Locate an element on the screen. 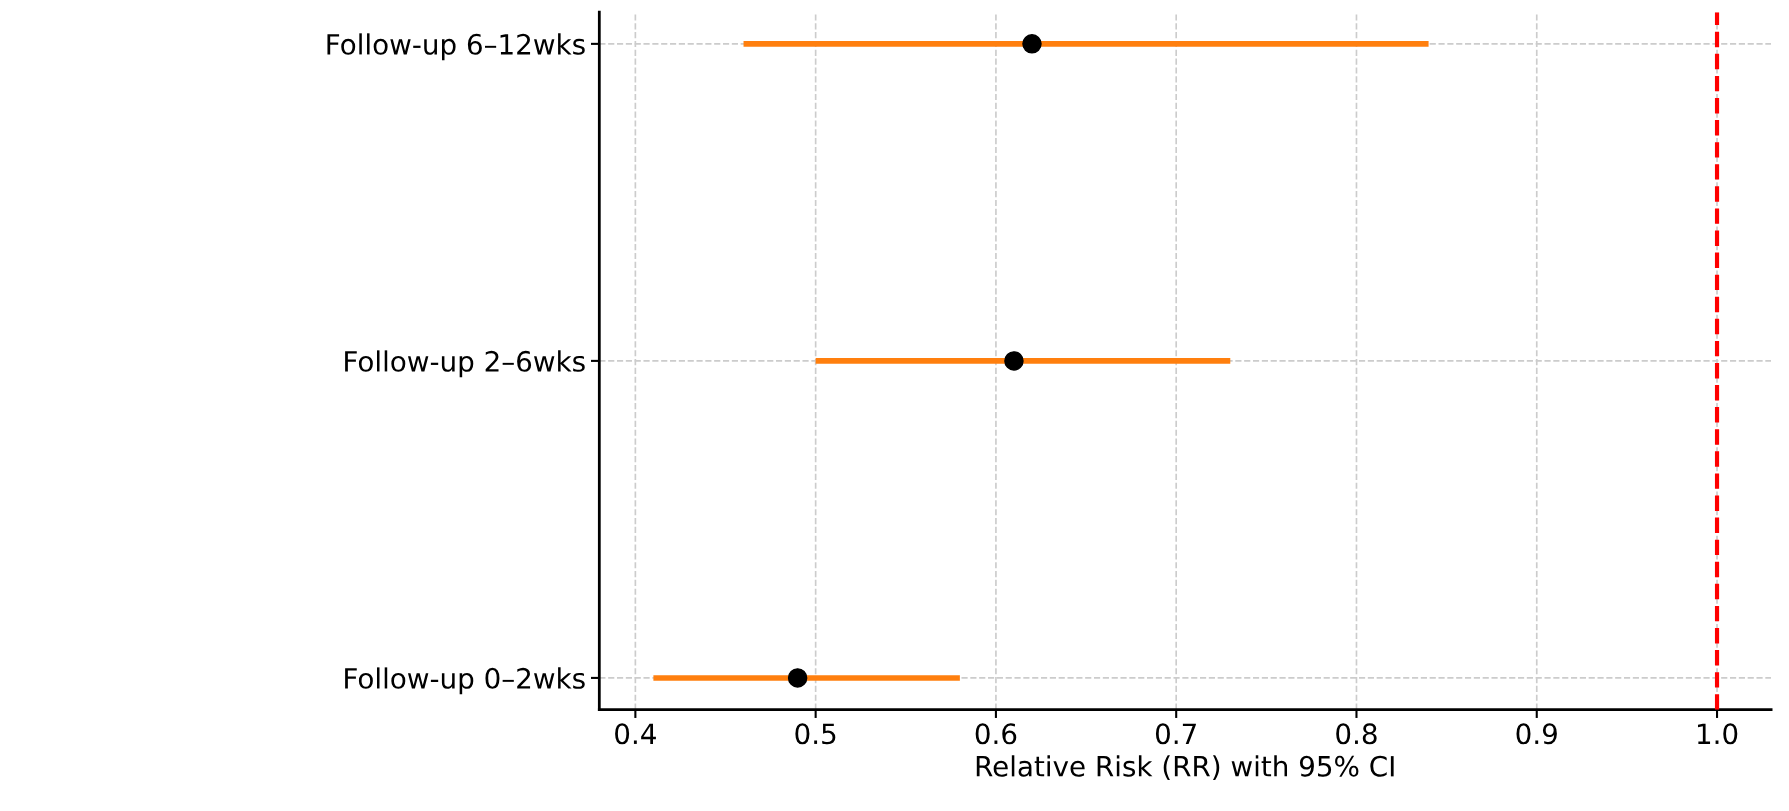 The image size is (1789, 811). x-tick-label: 0.4 is located at coordinates (635, 734).